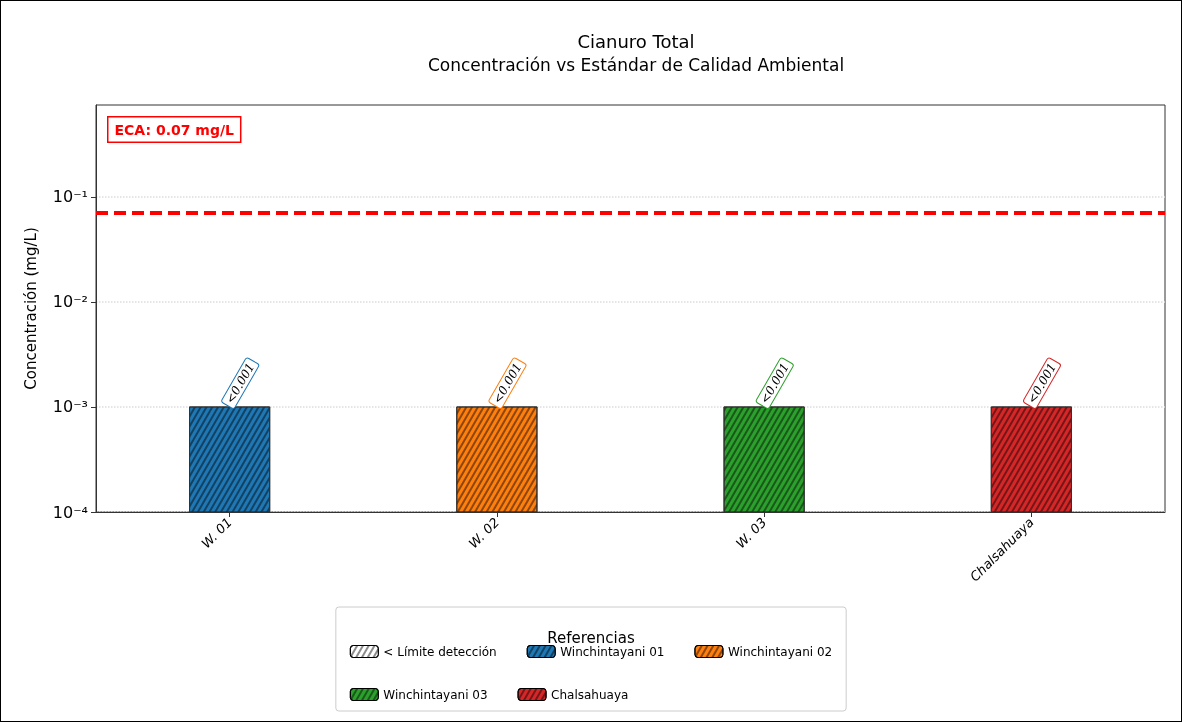 This screenshot has height=722, width=1182. What do you see at coordinates (440, 651) in the screenshot?
I see `legend-label: < Límite detección` at bounding box center [440, 651].